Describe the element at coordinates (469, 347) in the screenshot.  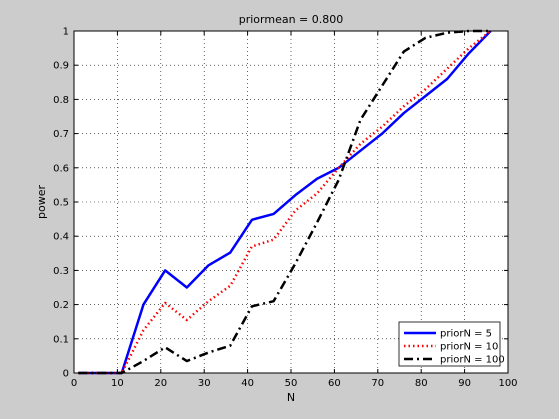
I see `legend-label-2: priorN = 10` at that location.